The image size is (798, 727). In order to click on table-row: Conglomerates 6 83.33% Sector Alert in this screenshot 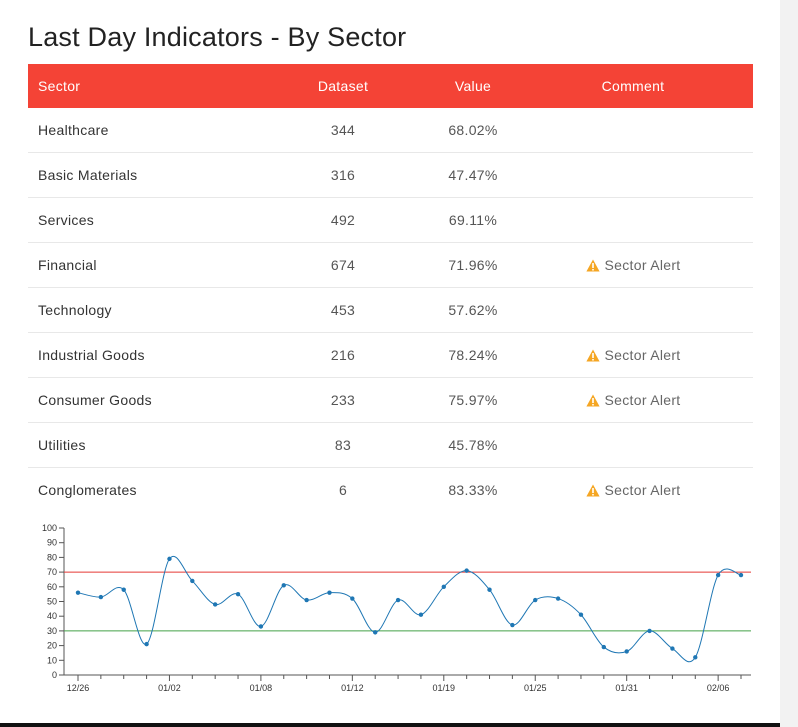, I will do `click(390, 490)`.